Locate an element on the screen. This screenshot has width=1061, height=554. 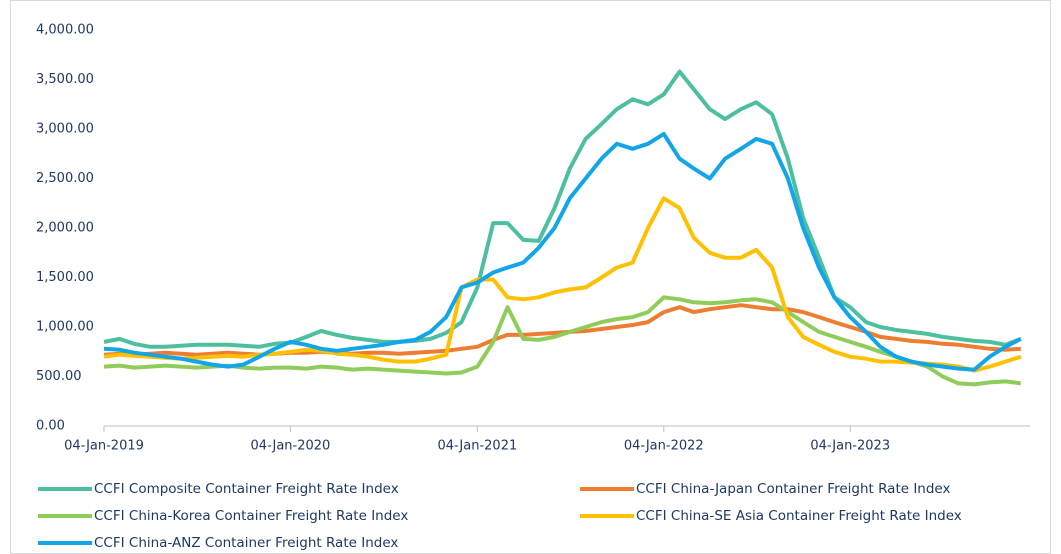
y-tick-label: 500.00 is located at coordinates (59, 376).